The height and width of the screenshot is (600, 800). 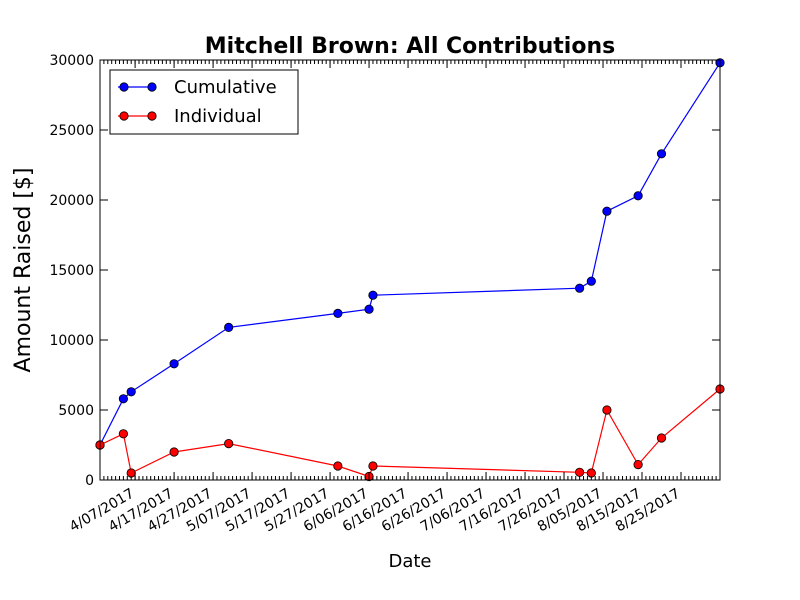 What do you see at coordinates (23, 270) in the screenshot?
I see `y-axis-label: Amount Raised [$]` at bounding box center [23, 270].